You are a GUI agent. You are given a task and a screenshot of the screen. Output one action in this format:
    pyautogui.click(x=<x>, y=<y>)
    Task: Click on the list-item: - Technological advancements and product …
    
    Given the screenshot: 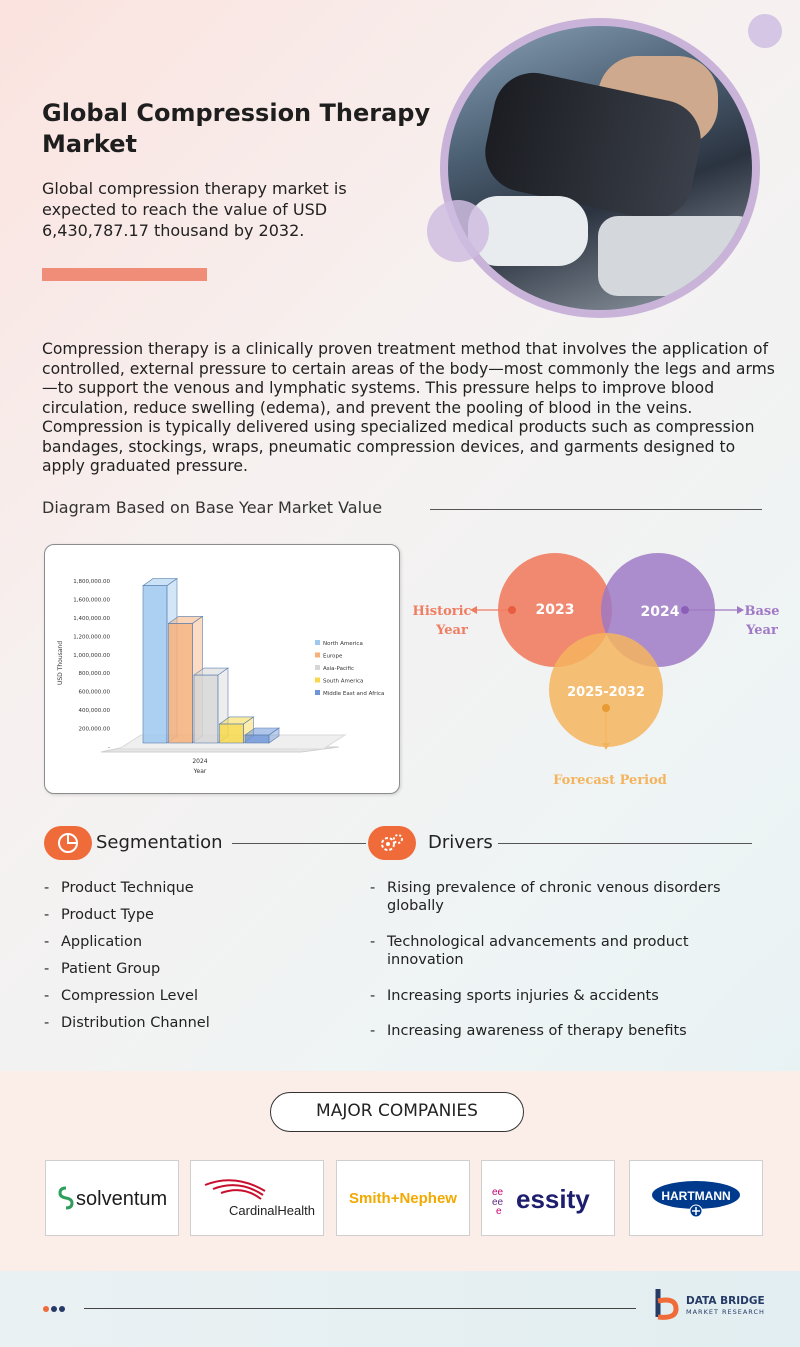 What is the action you would take?
    pyautogui.click(x=529, y=951)
    